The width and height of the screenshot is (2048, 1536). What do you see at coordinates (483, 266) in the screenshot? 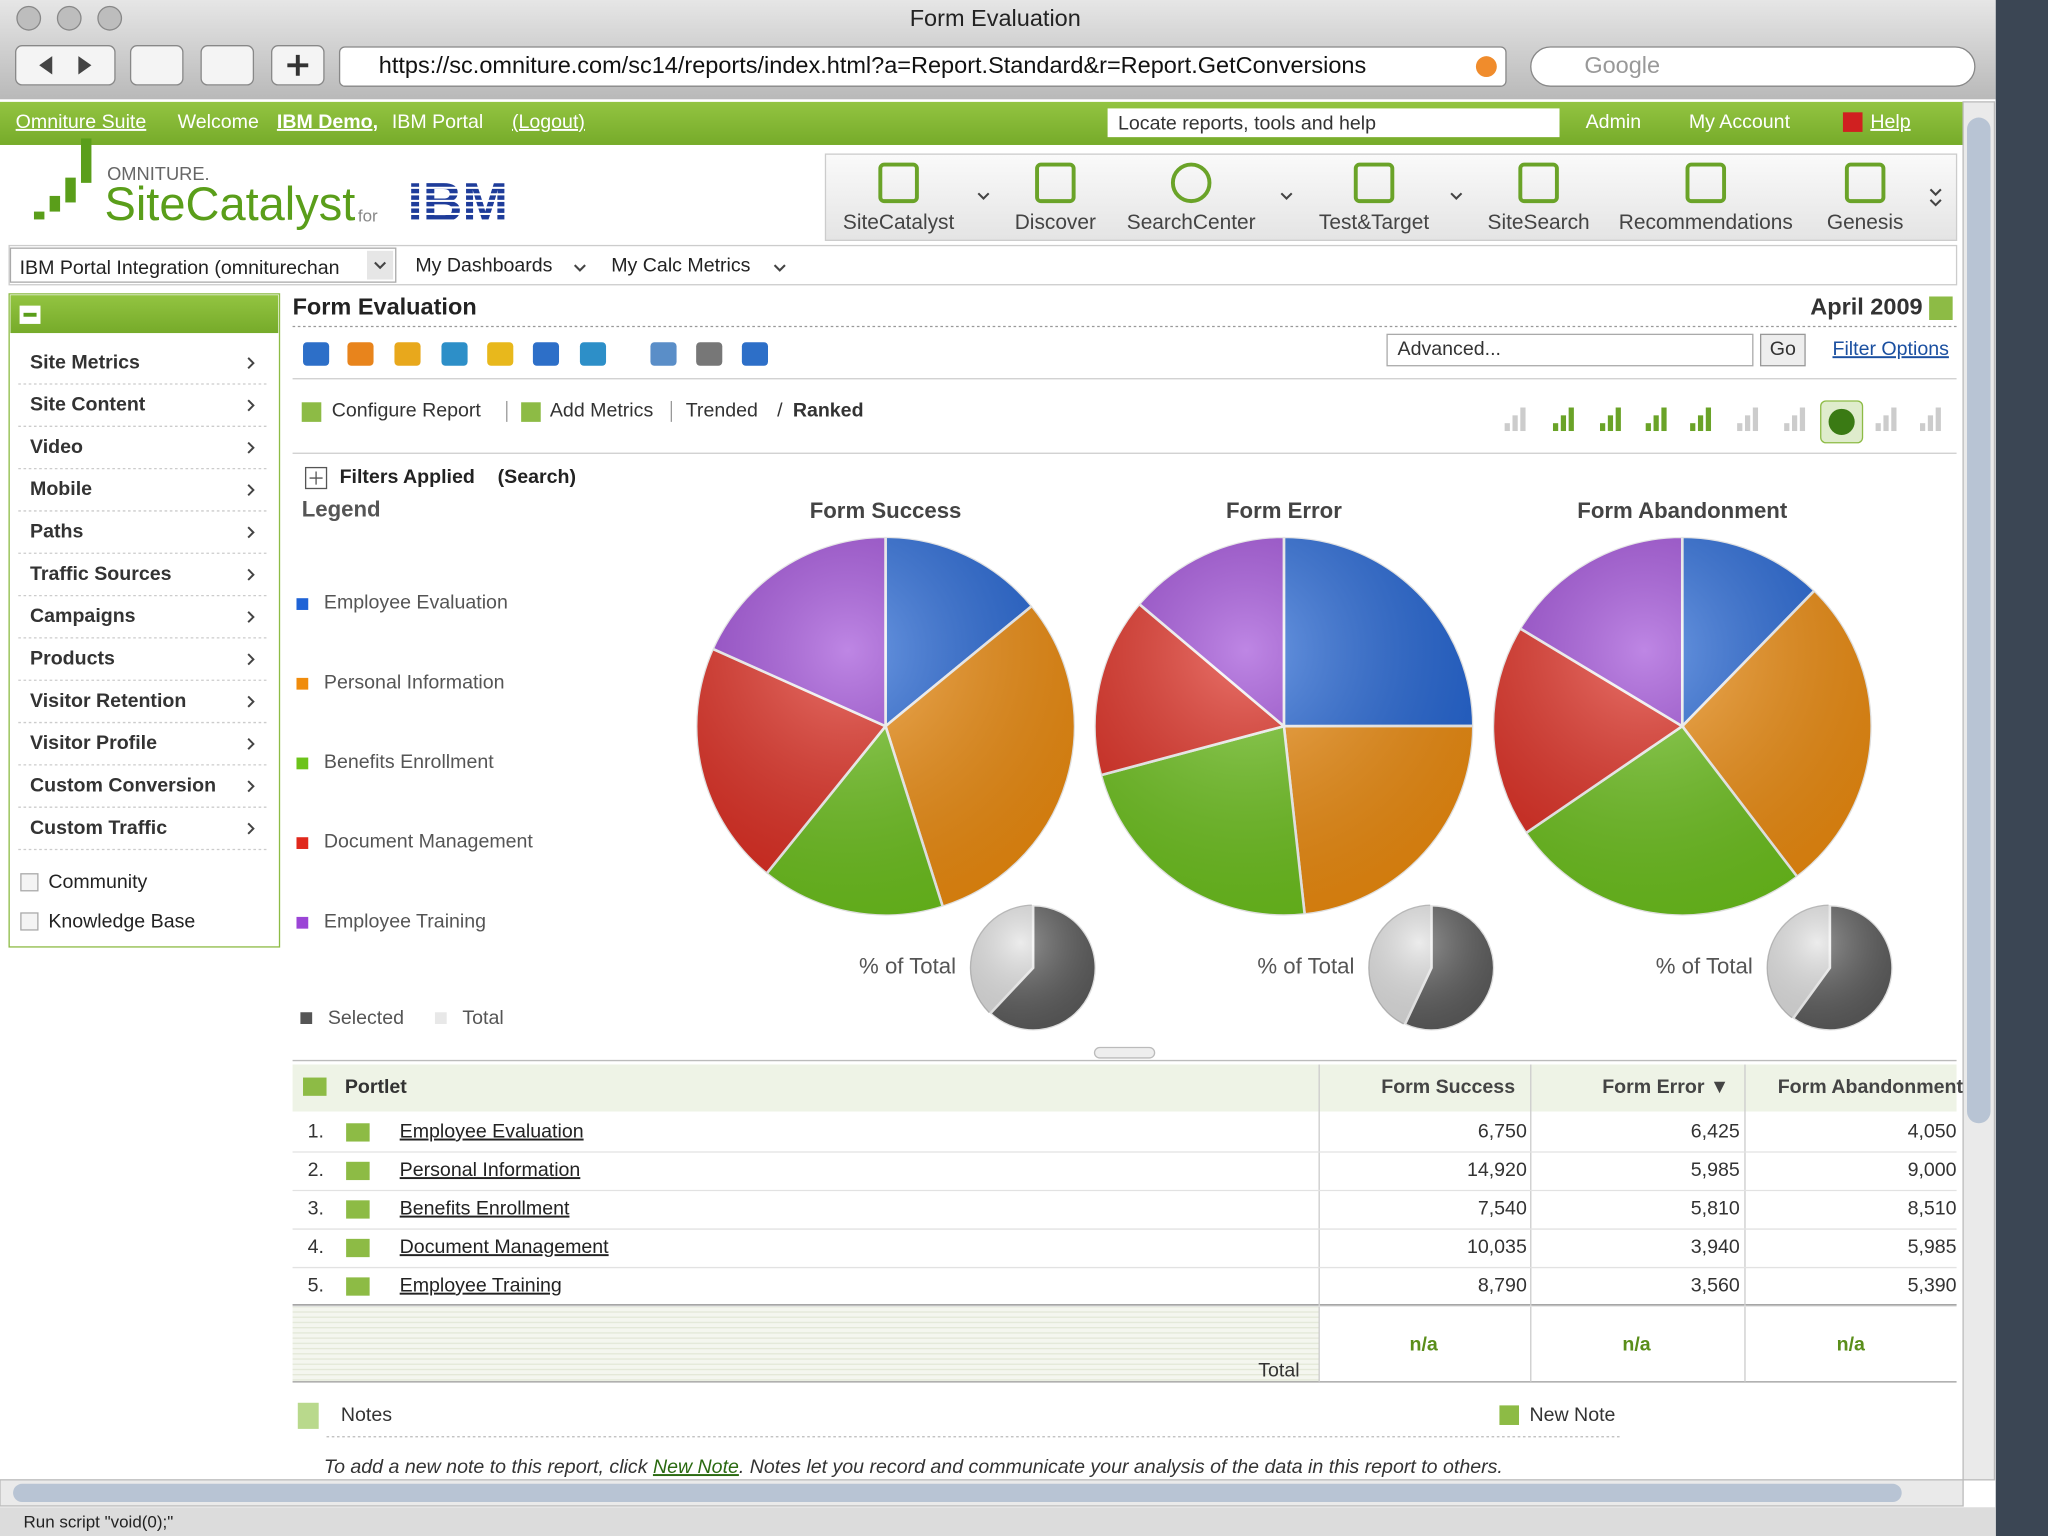
I see `dashboards-menu: My Dashboards` at bounding box center [483, 266].